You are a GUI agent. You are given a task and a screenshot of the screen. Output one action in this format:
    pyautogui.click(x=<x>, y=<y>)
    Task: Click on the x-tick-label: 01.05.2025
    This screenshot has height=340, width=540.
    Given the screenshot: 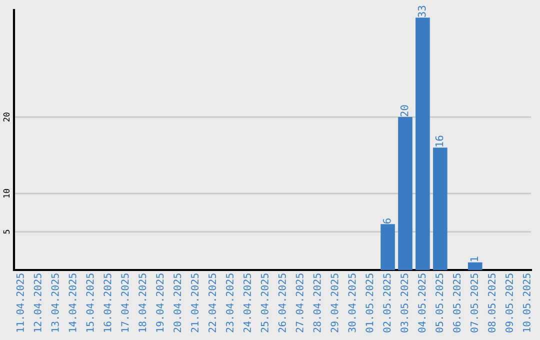 What is the action you would take?
    pyautogui.click(x=370, y=303)
    